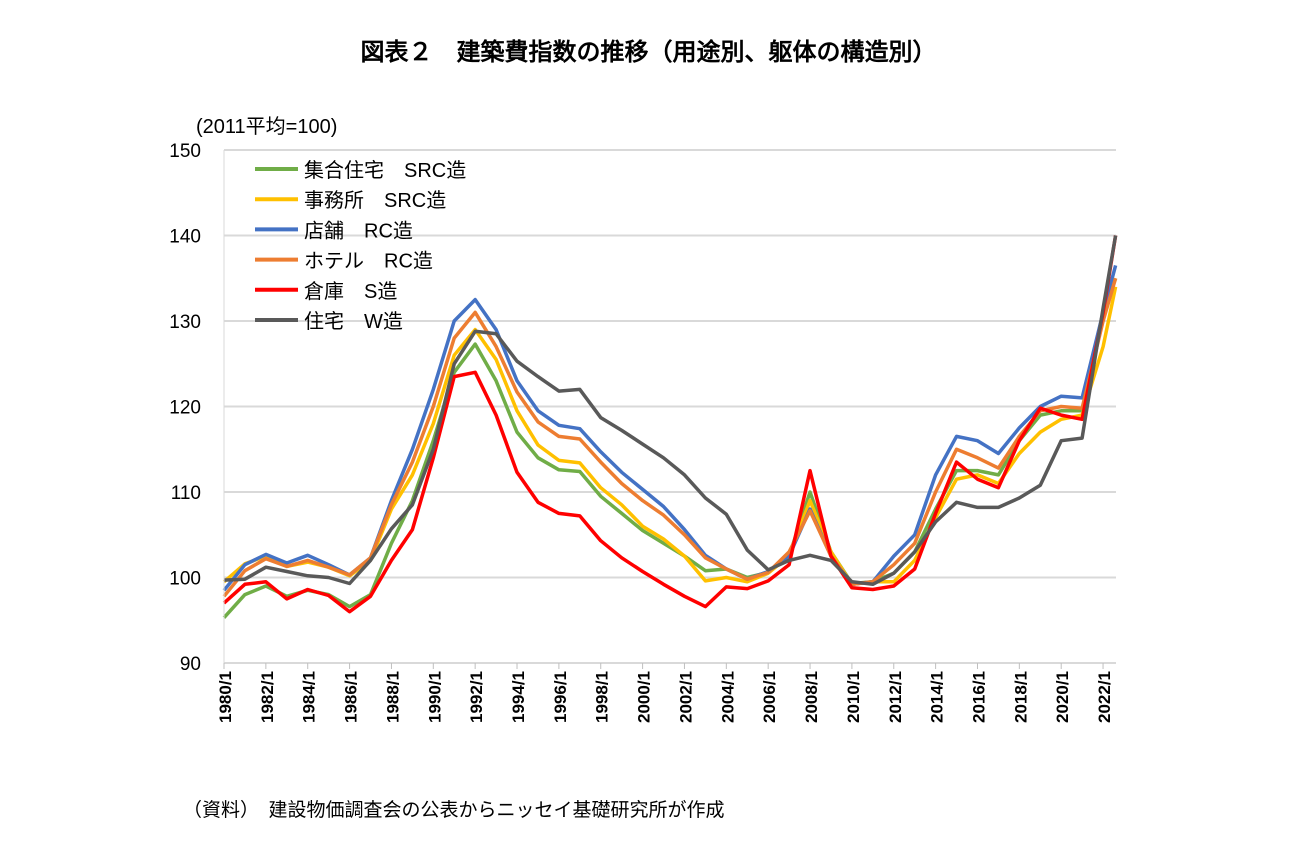 The height and width of the screenshot is (854, 1297). I want to click on chart-title: 図表２ 建築費指数の推移（用途別、躯体の構造別）, so click(648, 52).